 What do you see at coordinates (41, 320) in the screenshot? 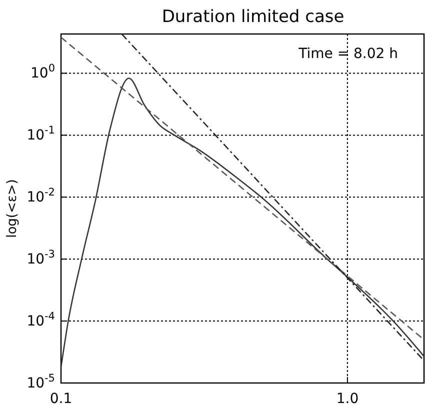
I see `y-tick-label: 10$^{-4}$` at bounding box center [41, 320].